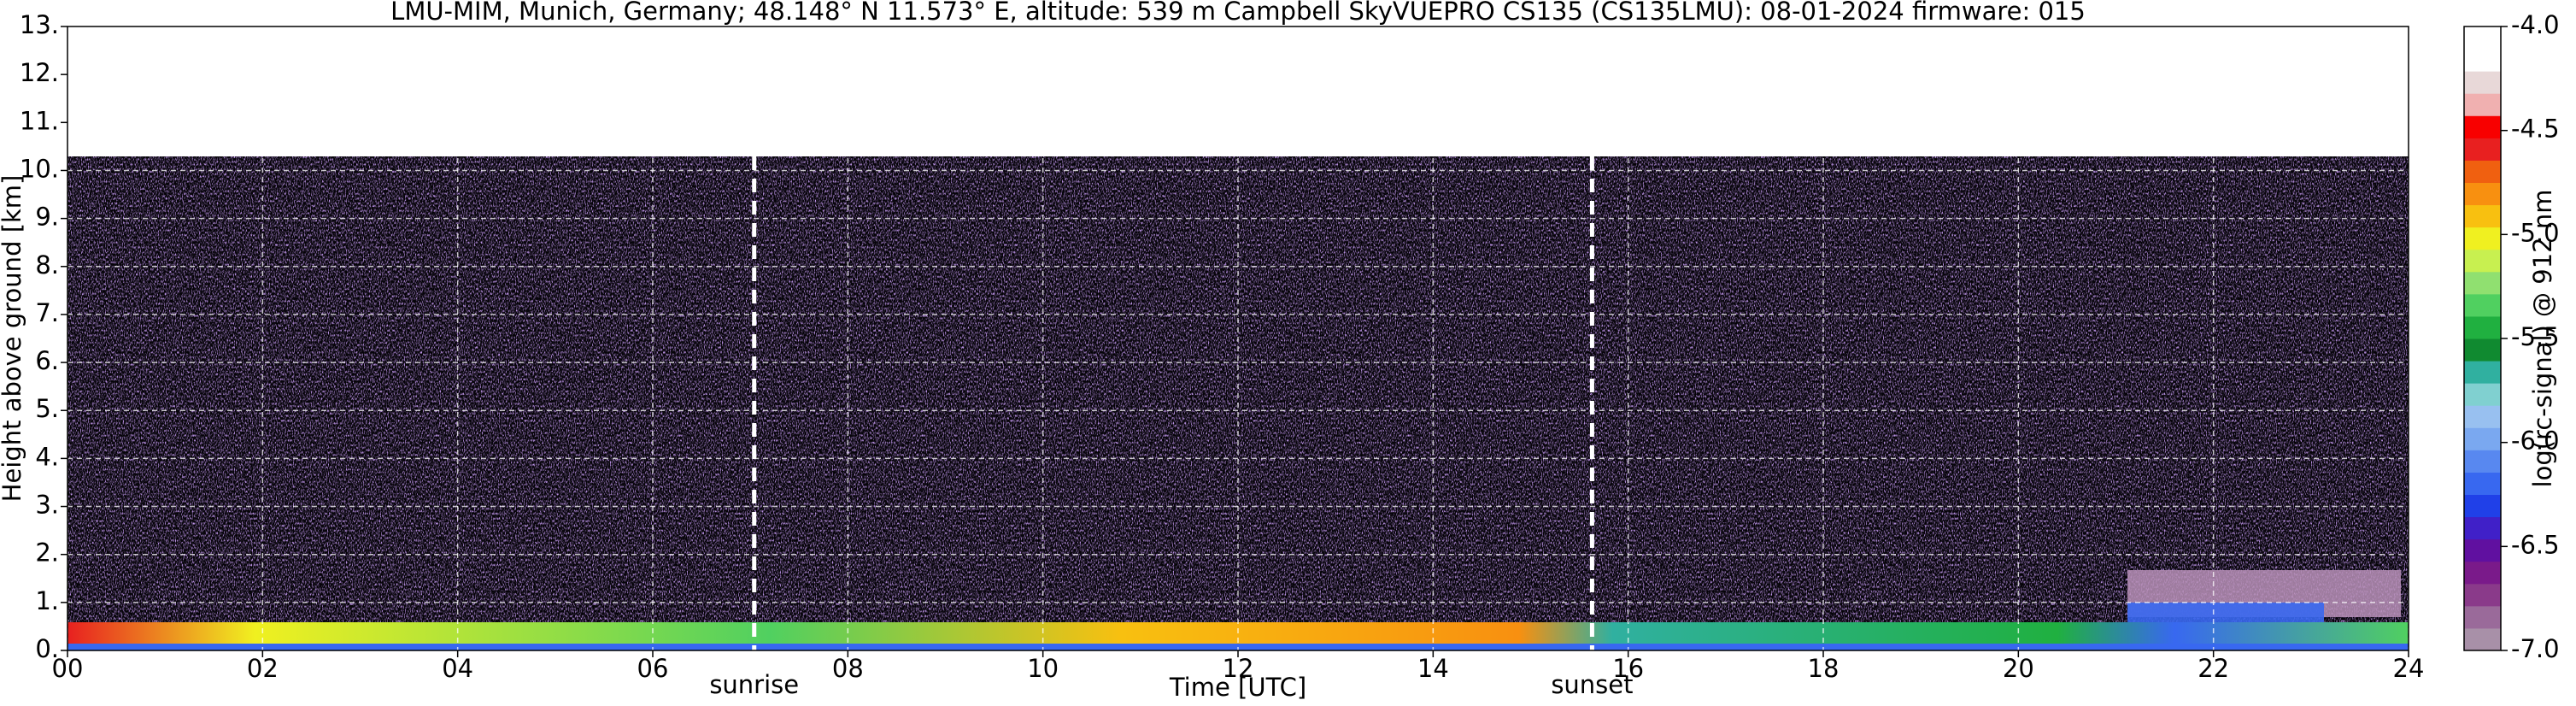 The image size is (2576, 706). Describe the element at coordinates (47, 456) in the screenshot. I see `y-tick-label: 4.` at that location.